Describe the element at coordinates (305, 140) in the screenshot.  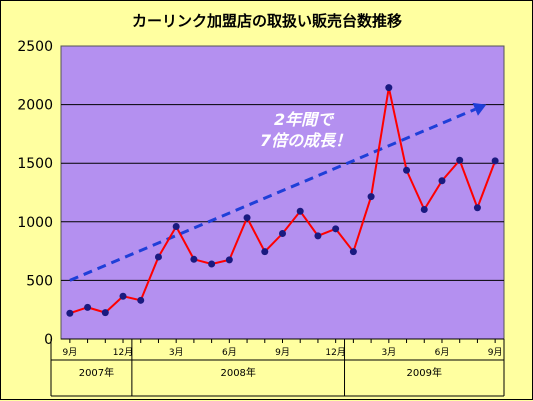
I see `annotation-line2: 7倍の成長！` at that location.